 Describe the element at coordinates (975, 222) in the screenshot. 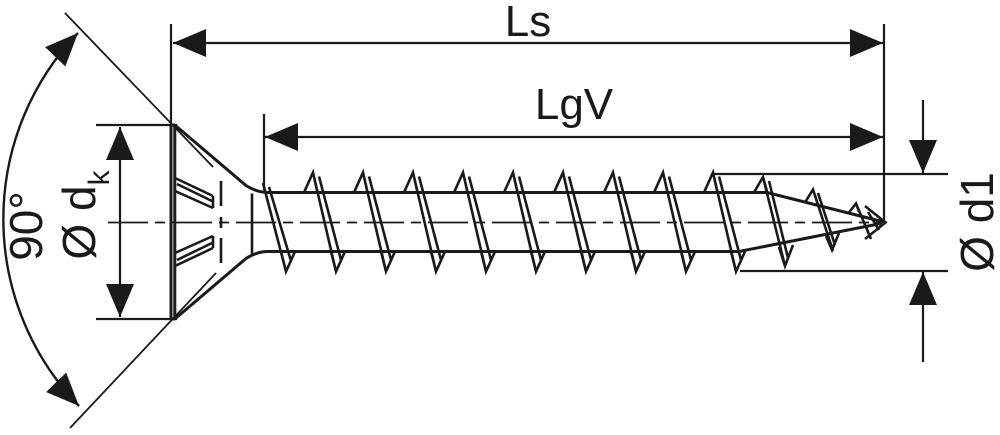

I see `label-thread-diameter: Ø d1` at that location.